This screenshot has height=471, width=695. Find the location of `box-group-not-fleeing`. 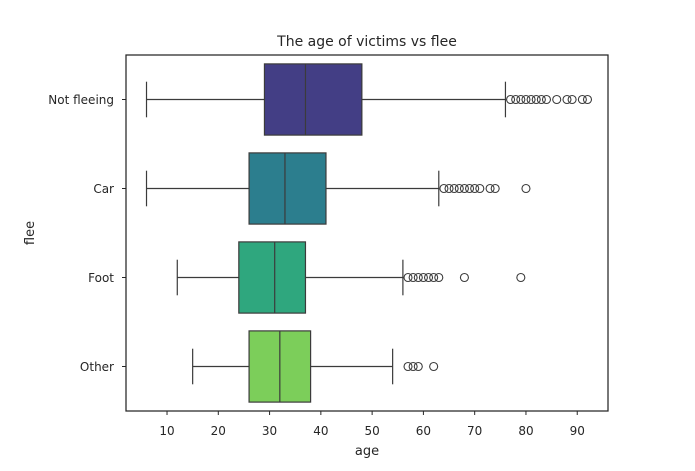

box-group-not-fleeing is located at coordinates (369, 99).